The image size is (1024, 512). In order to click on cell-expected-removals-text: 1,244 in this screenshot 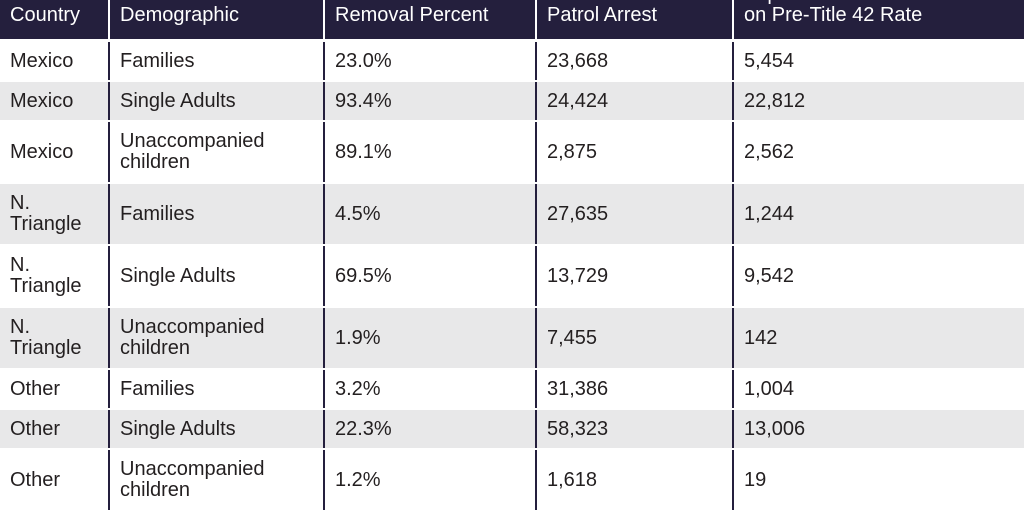, I will do `click(769, 213)`.